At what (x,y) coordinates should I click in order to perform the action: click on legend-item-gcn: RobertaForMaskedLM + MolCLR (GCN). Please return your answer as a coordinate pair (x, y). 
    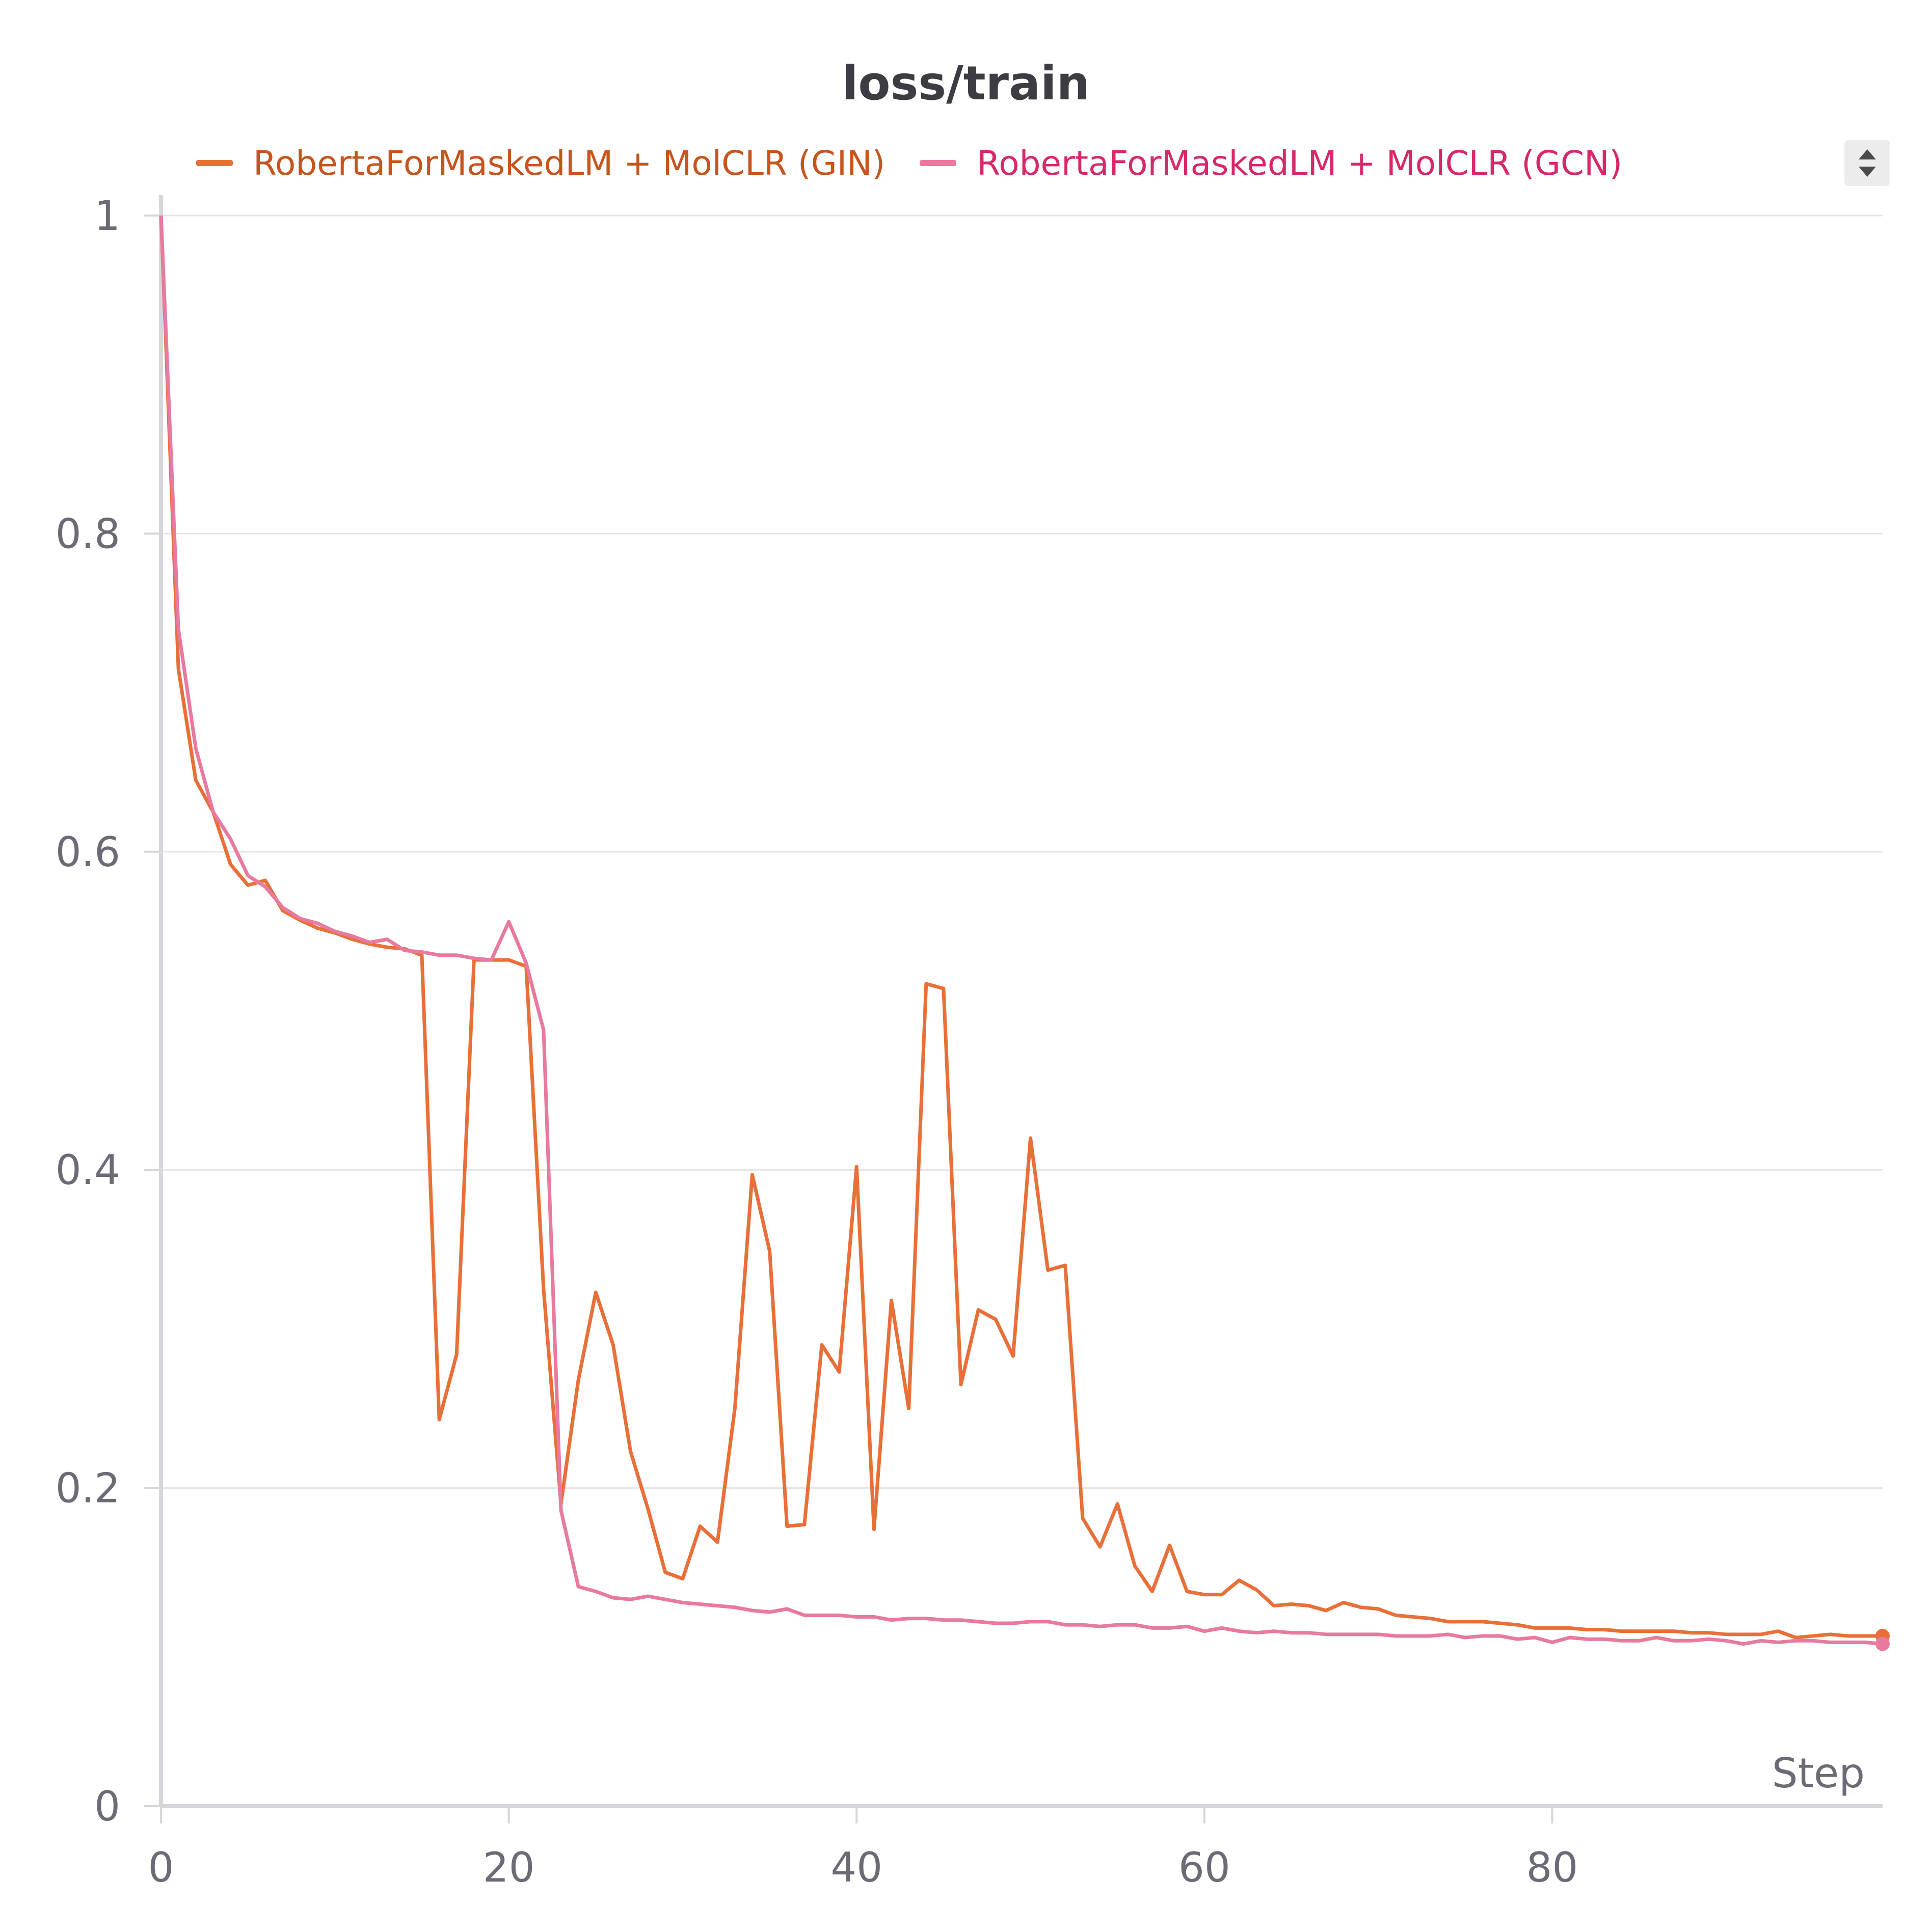
    Looking at the image, I should click on (1271, 163).